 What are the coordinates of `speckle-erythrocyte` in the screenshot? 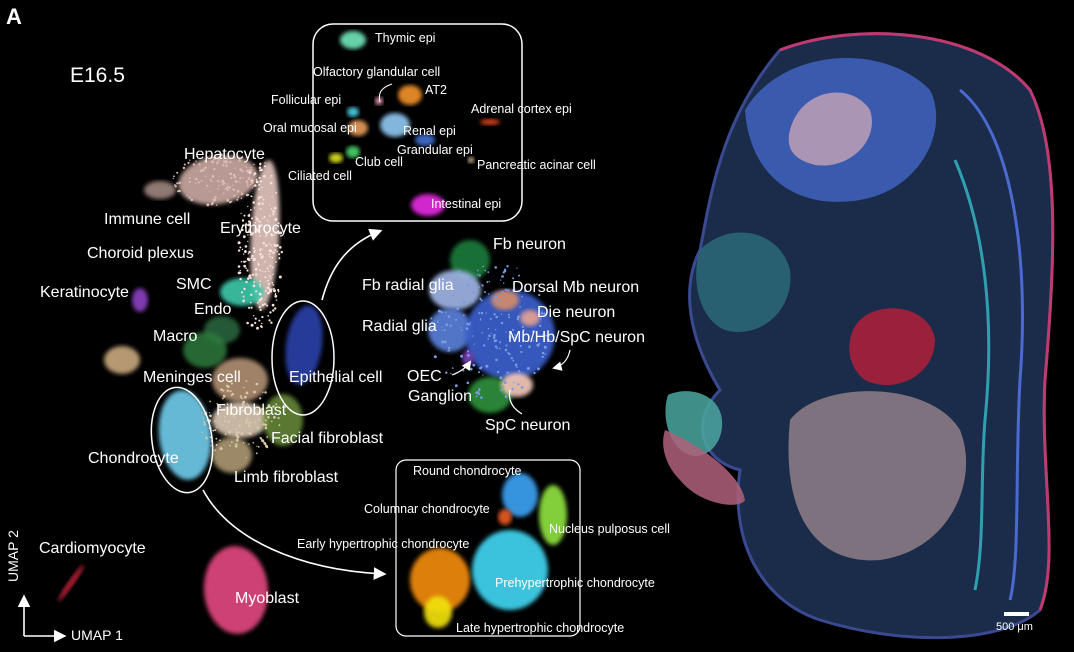 It's located at (260, 246).